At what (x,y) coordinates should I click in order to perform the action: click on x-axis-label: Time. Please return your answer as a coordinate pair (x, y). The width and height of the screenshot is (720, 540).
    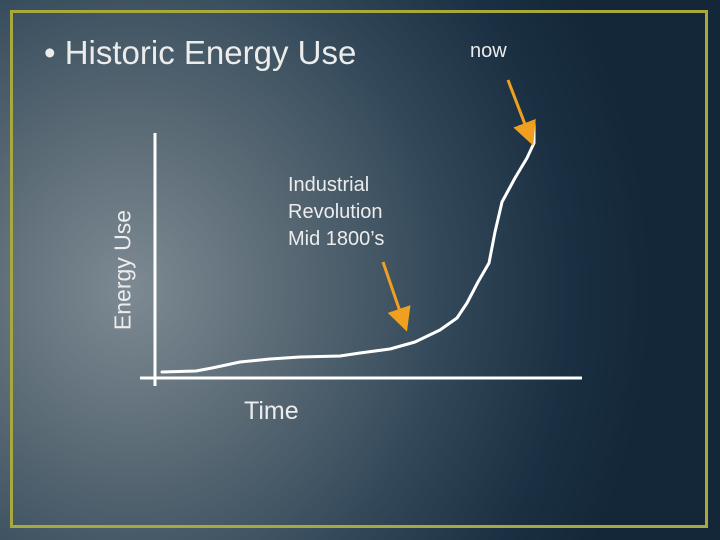
    Looking at the image, I should click on (271, 411).